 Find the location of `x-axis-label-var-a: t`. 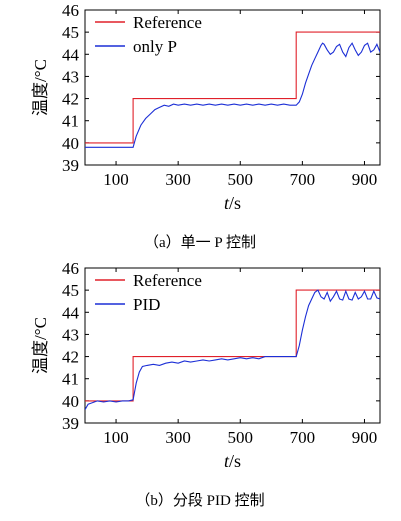

x-axis-label-var-a: t is located at coordinates (227, 203).